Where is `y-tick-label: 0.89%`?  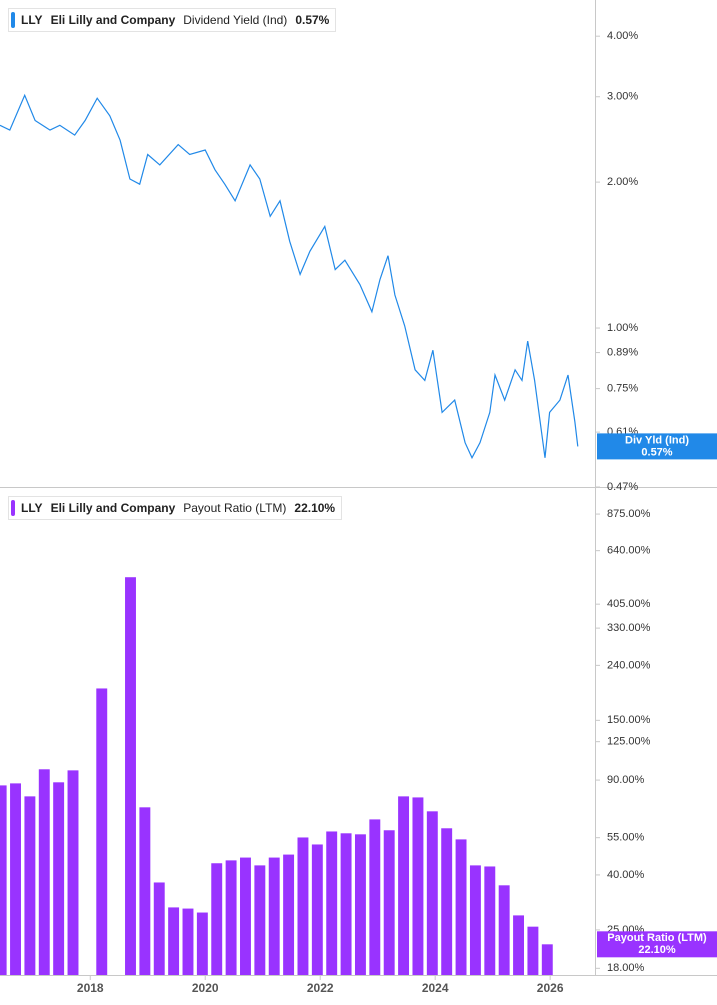
y-tick-label: 0.89% is located at coordinates (622, 352).